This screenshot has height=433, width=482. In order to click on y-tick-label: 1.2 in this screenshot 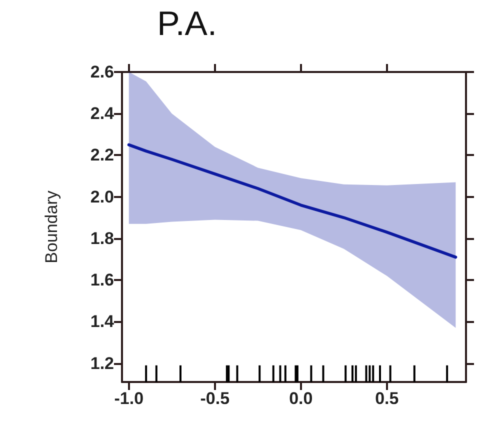, I will do `click(102, 363)`.